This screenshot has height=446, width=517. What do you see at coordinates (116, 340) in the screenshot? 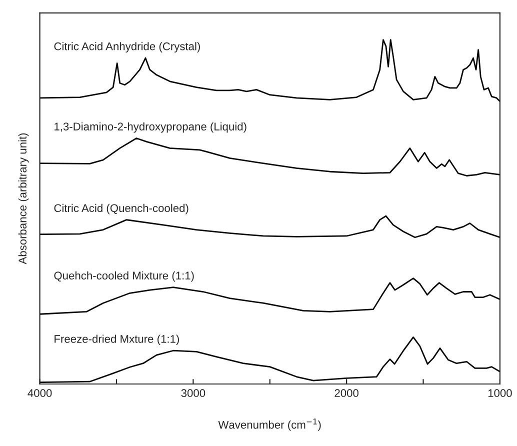
I see `series-label: Freeze-dried Mxture (1:1)` at bounding box center [116, 340].